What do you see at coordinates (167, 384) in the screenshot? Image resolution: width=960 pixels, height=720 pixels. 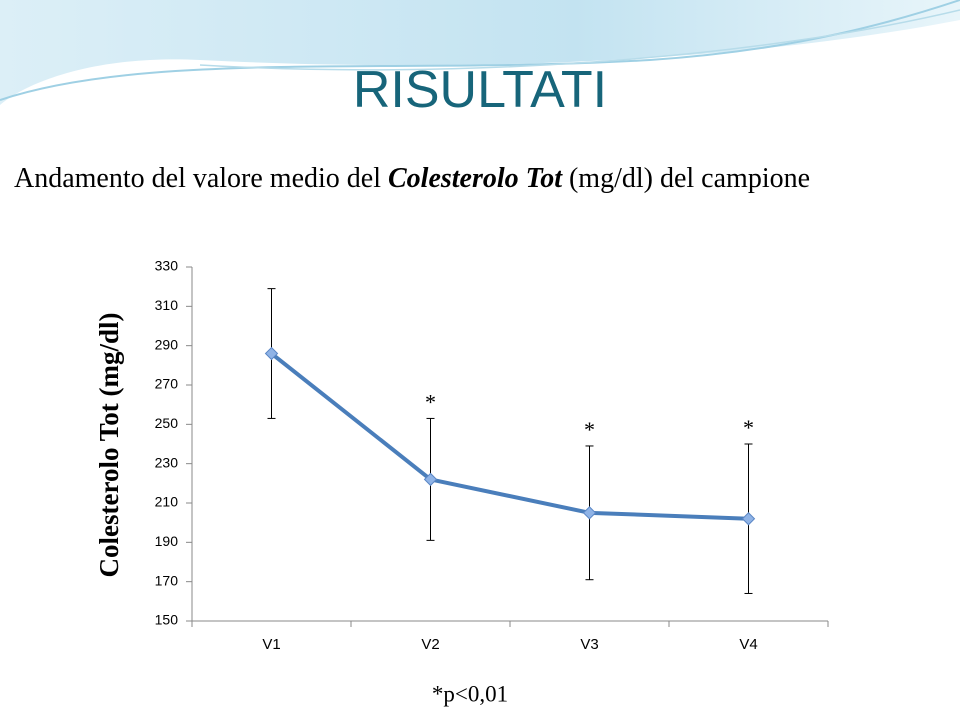 I see `y-tick-label: 270` at bounding box center [167, 384].